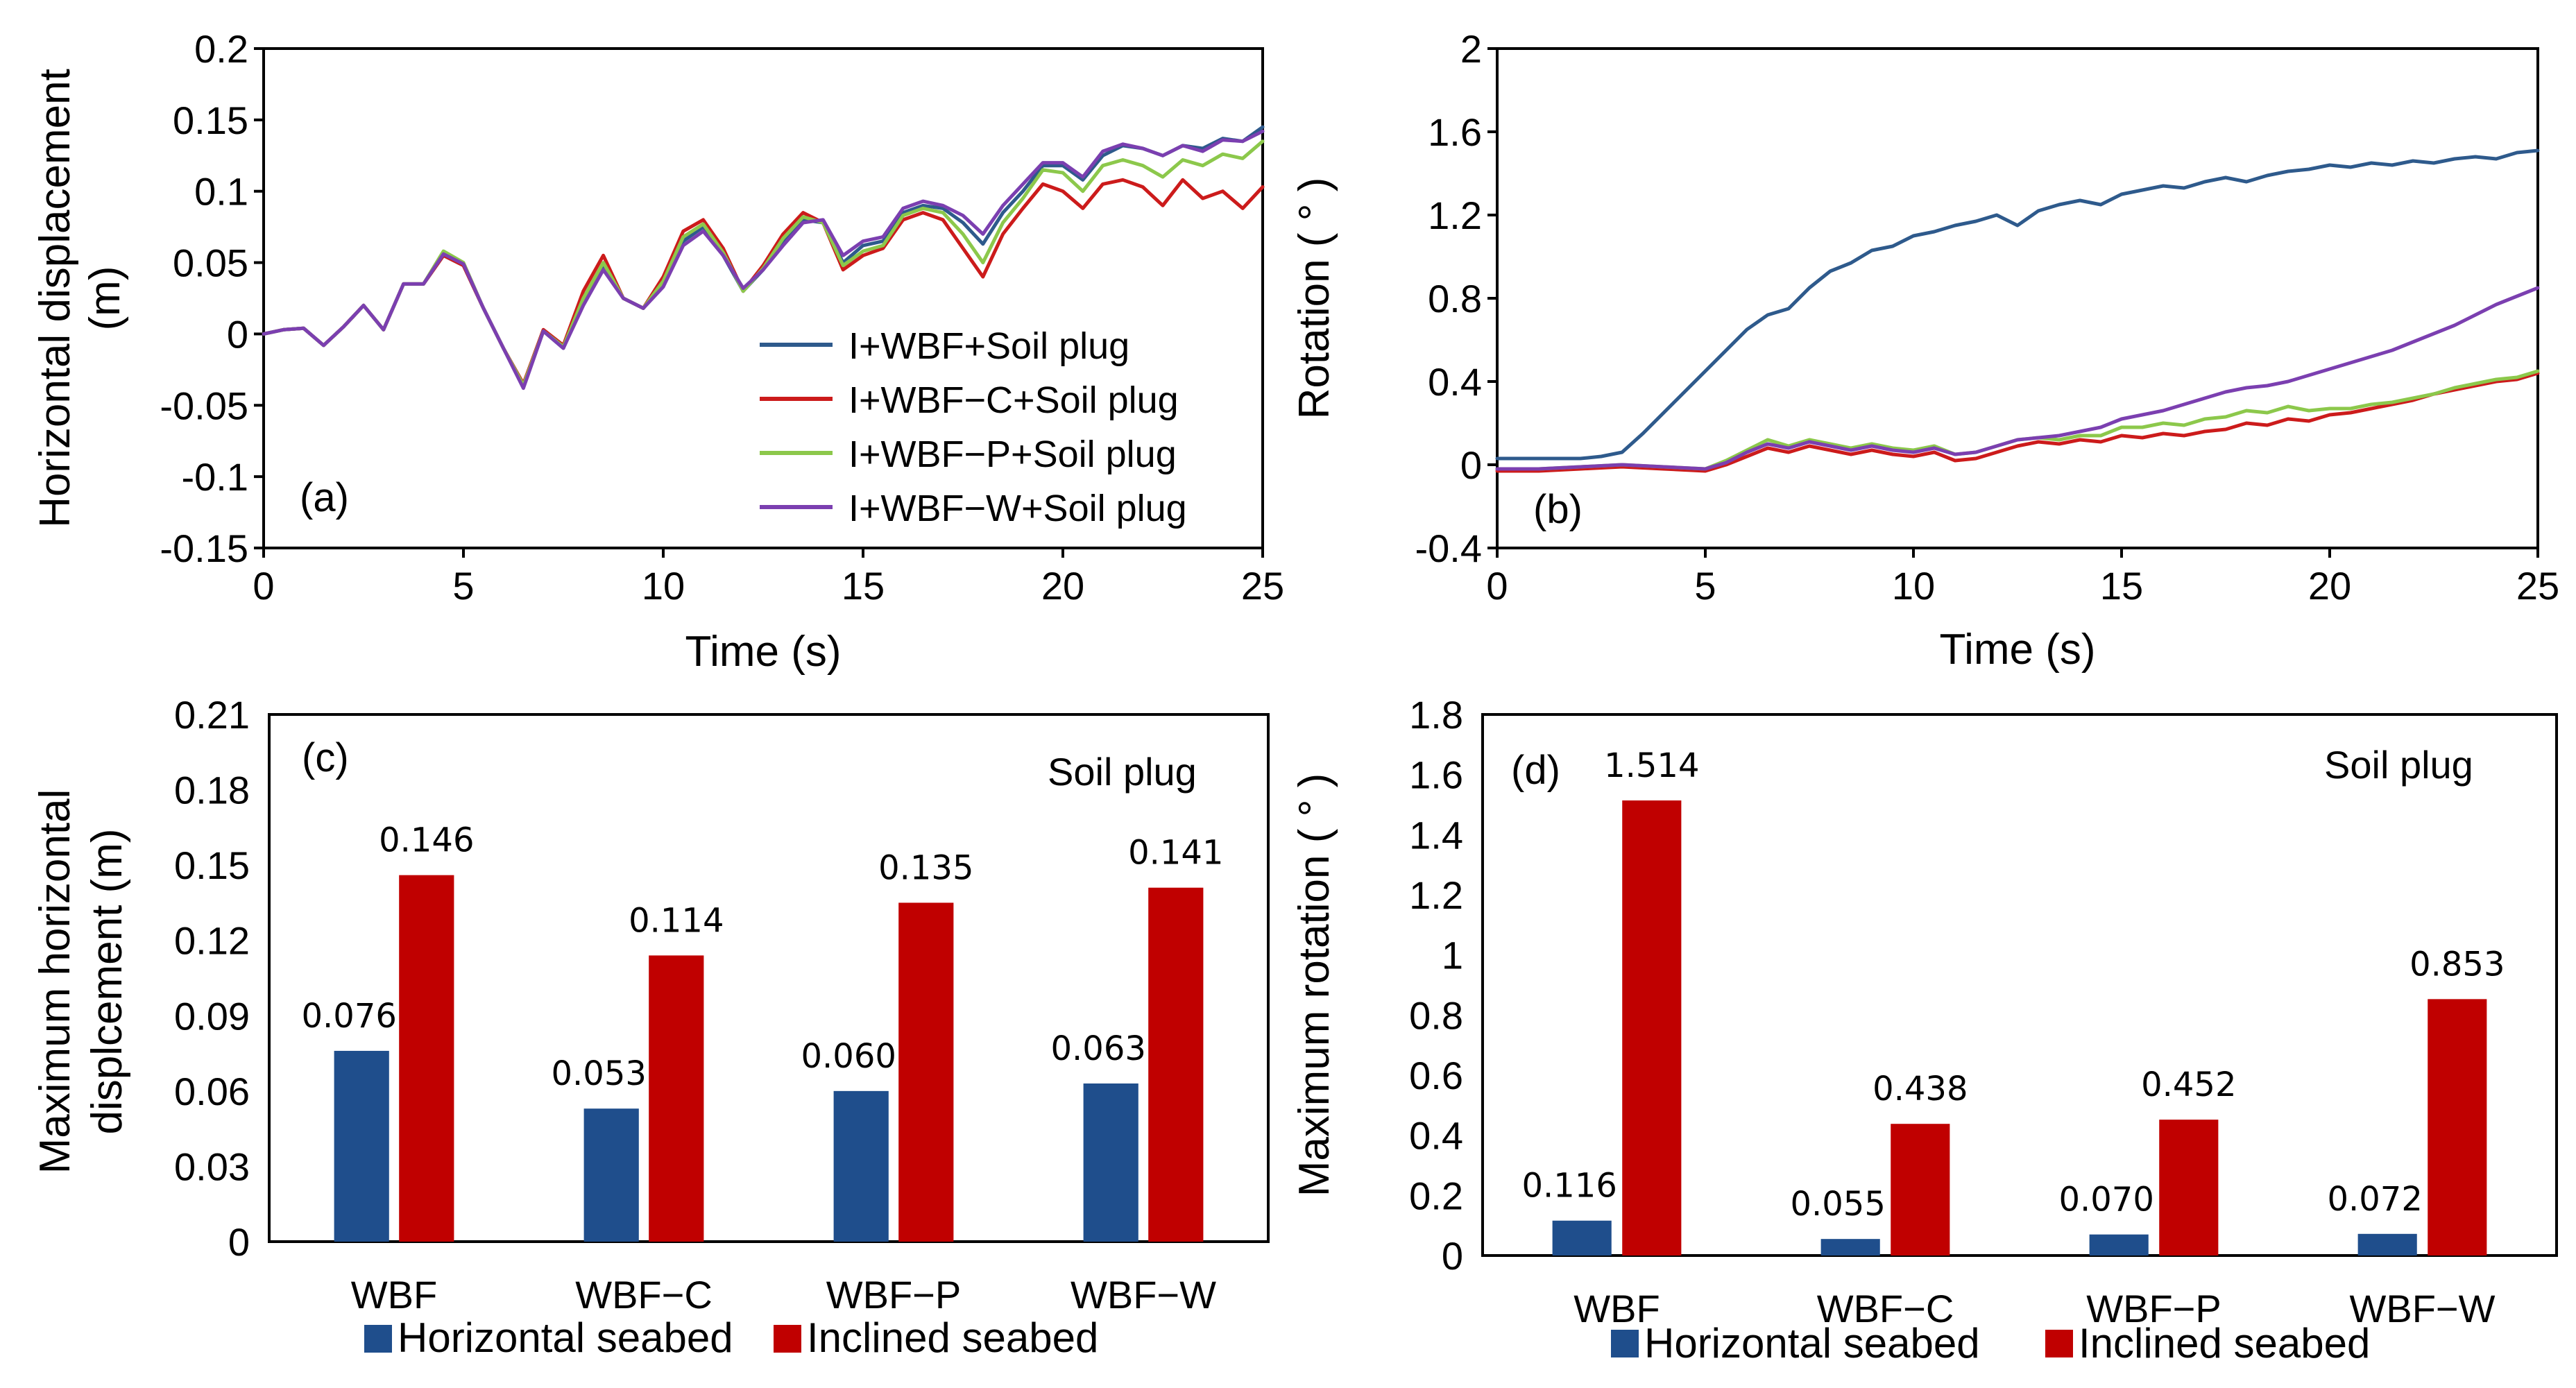 The width and height of the screenshot is (2576, 1388). I want to click on bar-value-label-horizontal-seabed-wbf-w: 0.063, so click(1097, 1048).